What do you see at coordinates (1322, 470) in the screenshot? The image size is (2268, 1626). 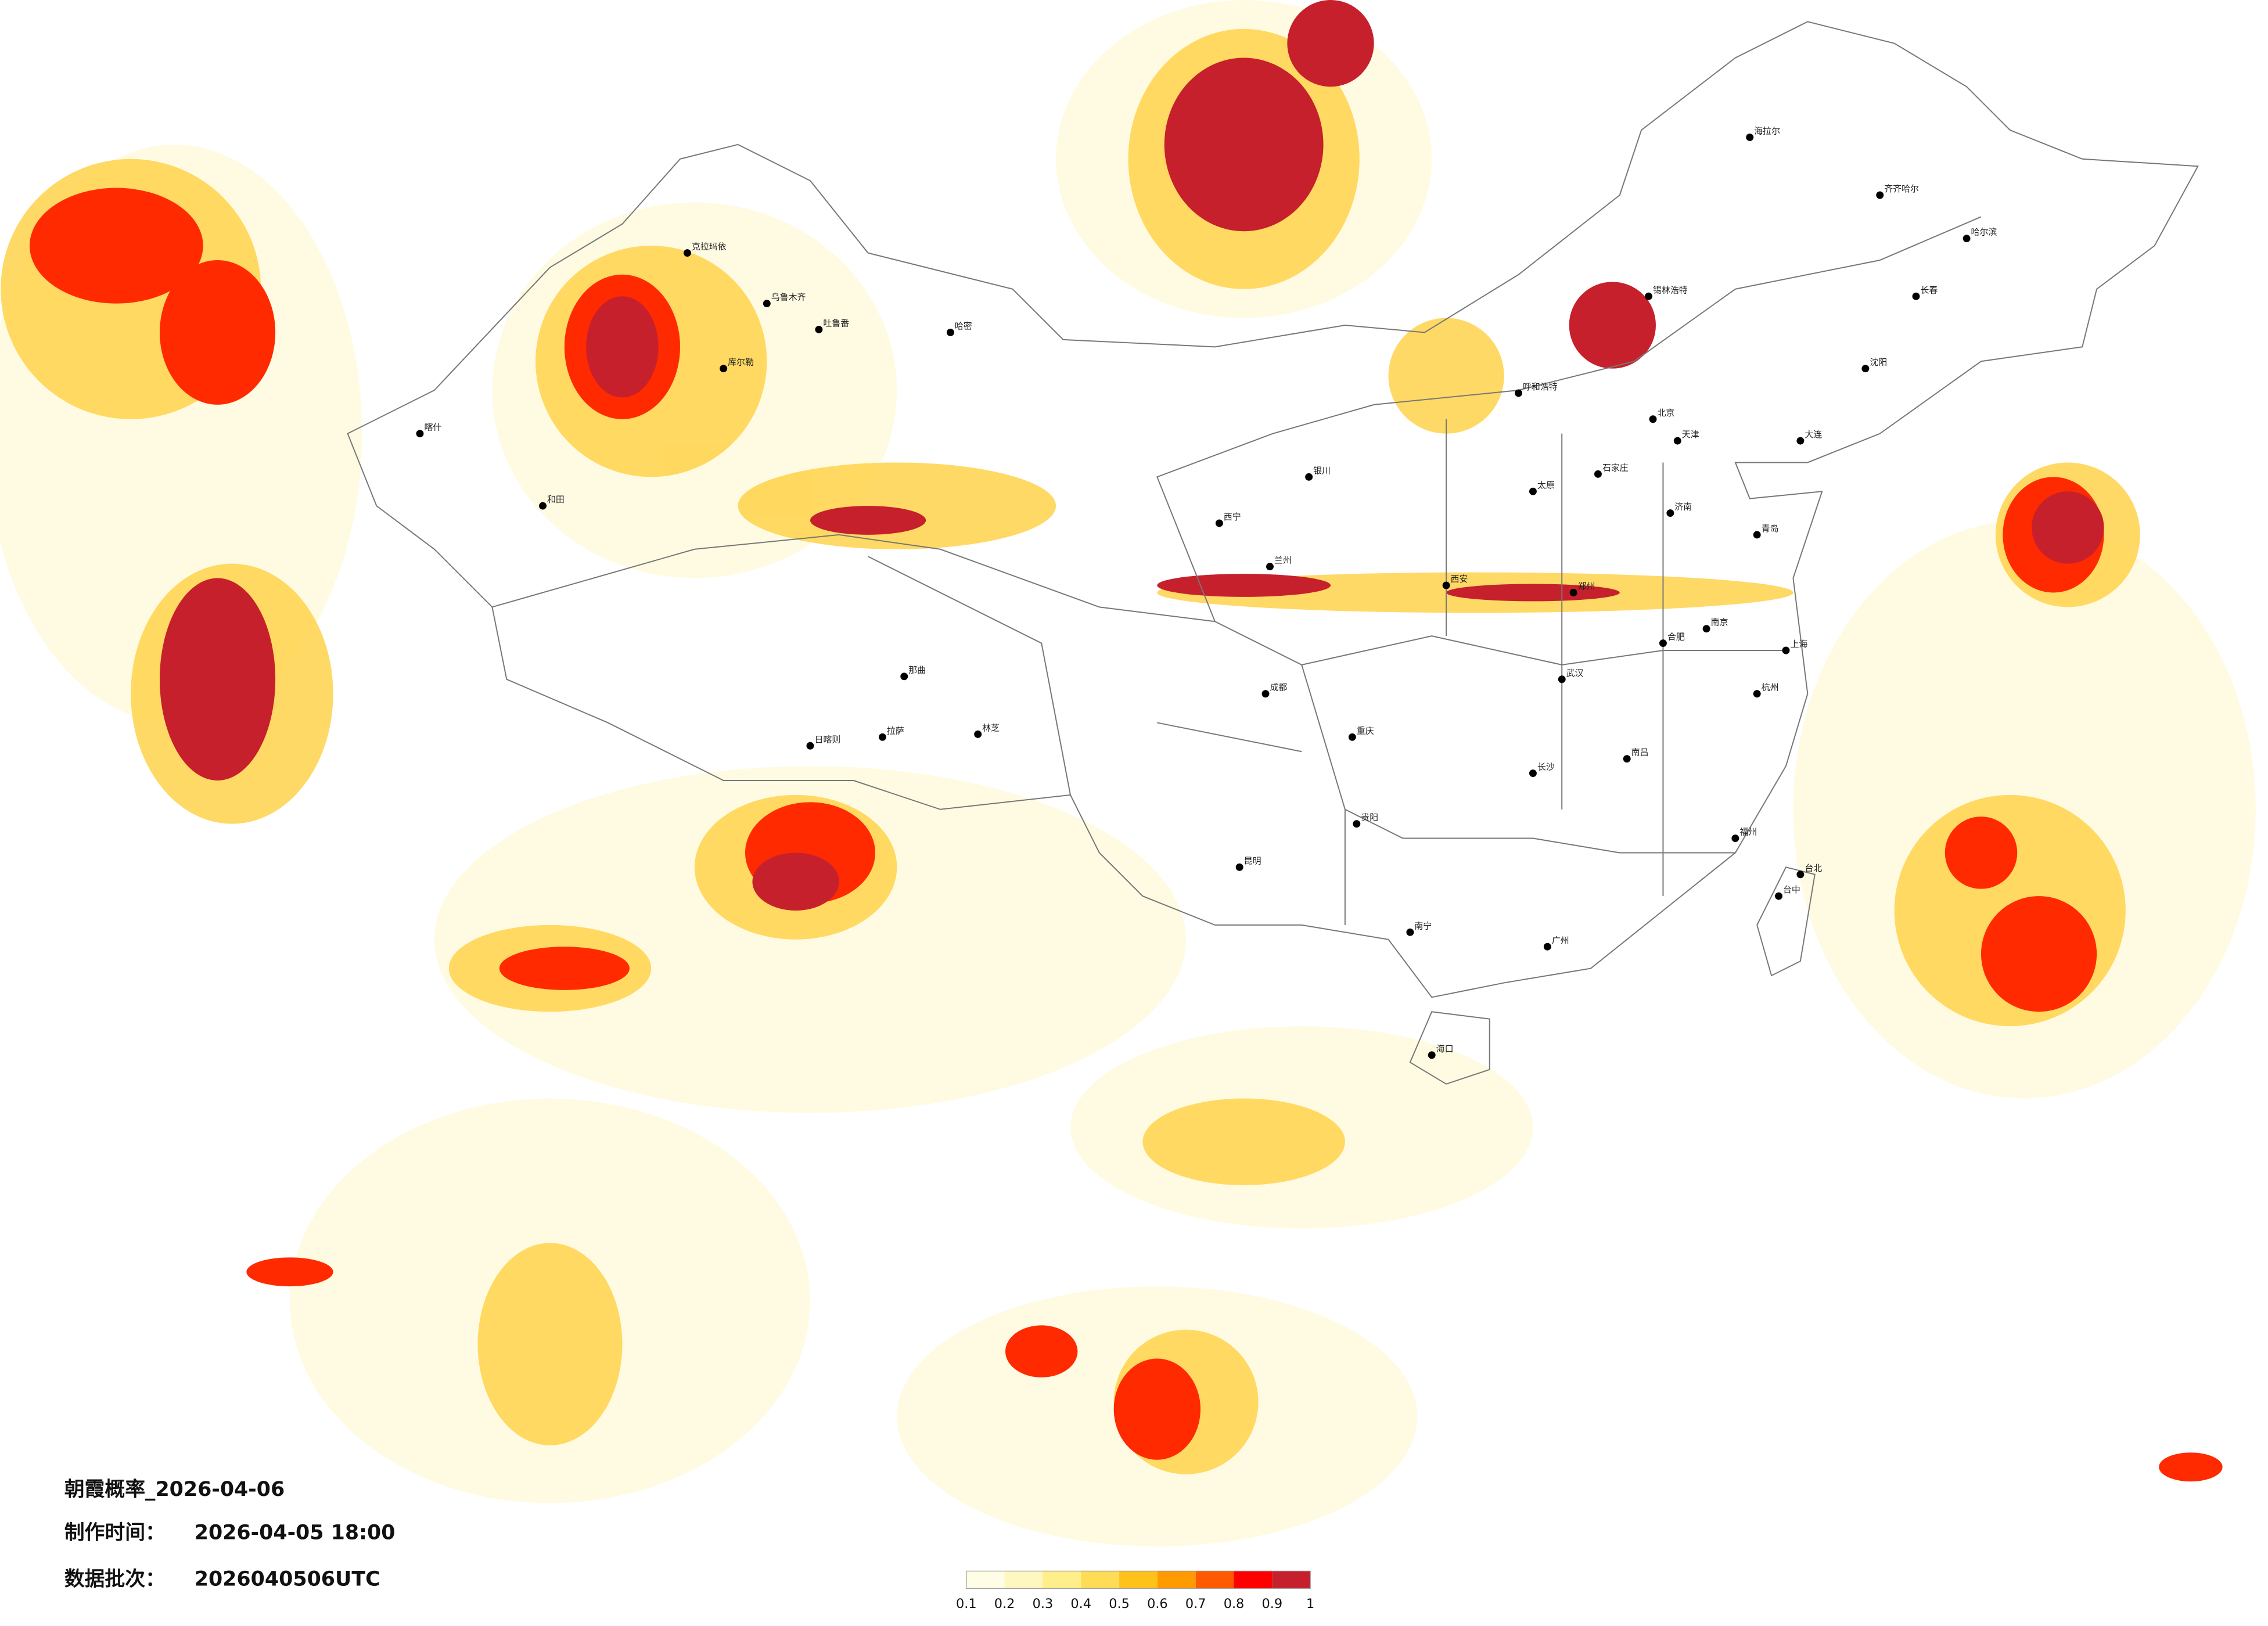 I see `city-label: 银川` at bounding box center [1322, 470].